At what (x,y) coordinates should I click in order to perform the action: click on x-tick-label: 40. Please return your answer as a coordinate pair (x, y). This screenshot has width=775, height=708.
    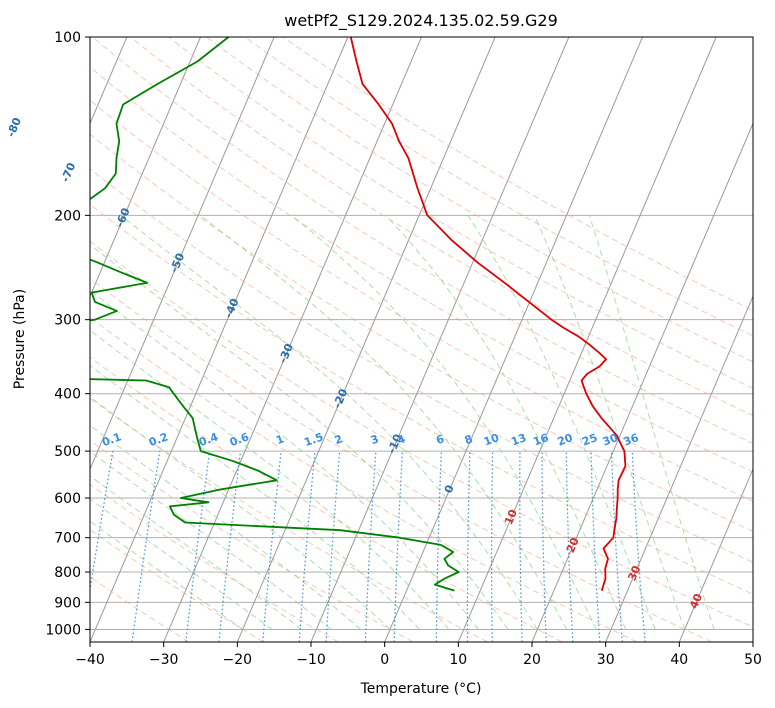
    Looking at the image, I should click on (679, 660).